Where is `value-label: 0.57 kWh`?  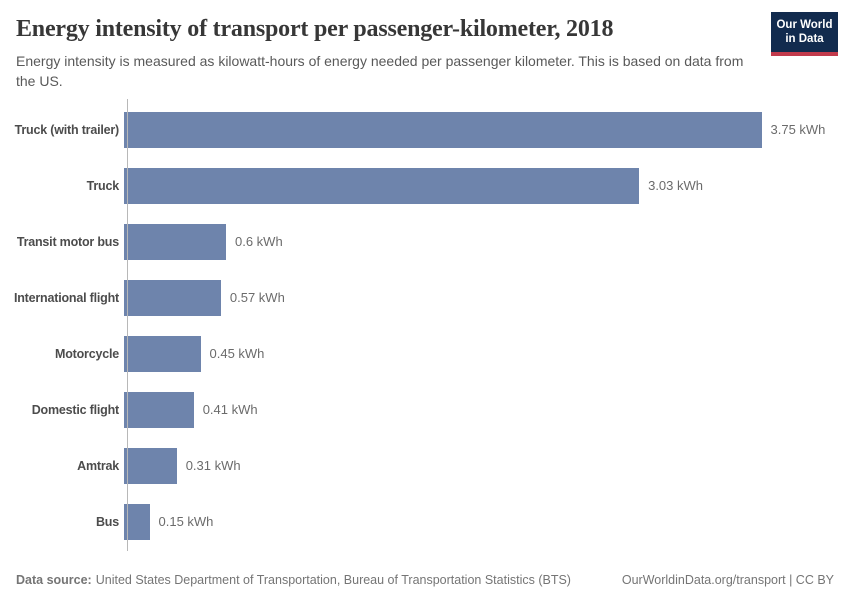
value-label: 0.57 kWh is located at coordinates (257, 298).